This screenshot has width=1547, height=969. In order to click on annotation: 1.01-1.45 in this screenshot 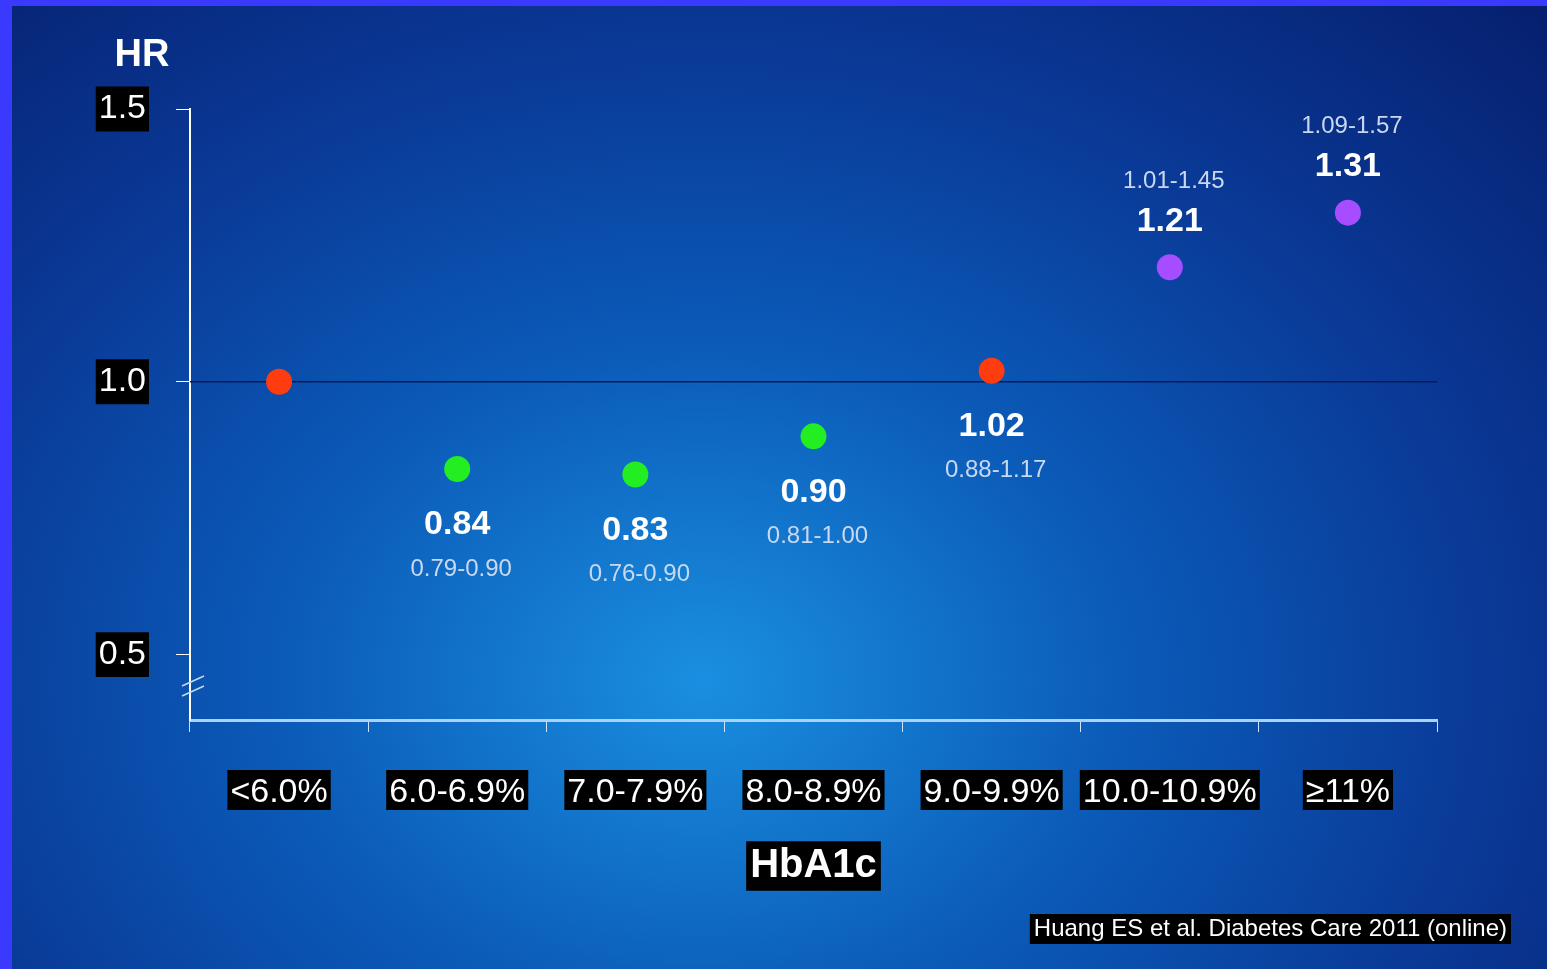, I will do `click(1174, 179)`.